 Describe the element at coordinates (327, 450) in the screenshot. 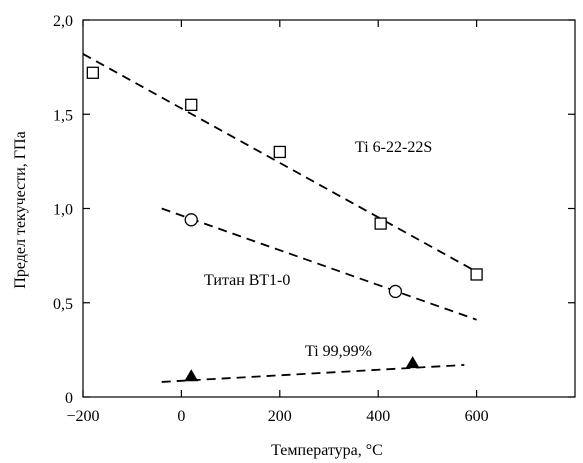

I see `x-axis-title: Температура, °C` at that location.